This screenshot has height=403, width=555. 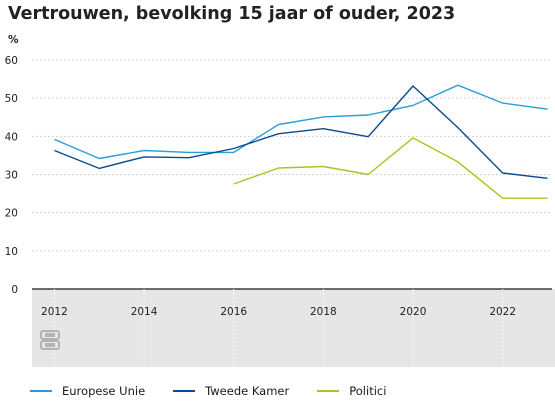 I want to click on y-tick-label: 10, so click(x=11, y=252).